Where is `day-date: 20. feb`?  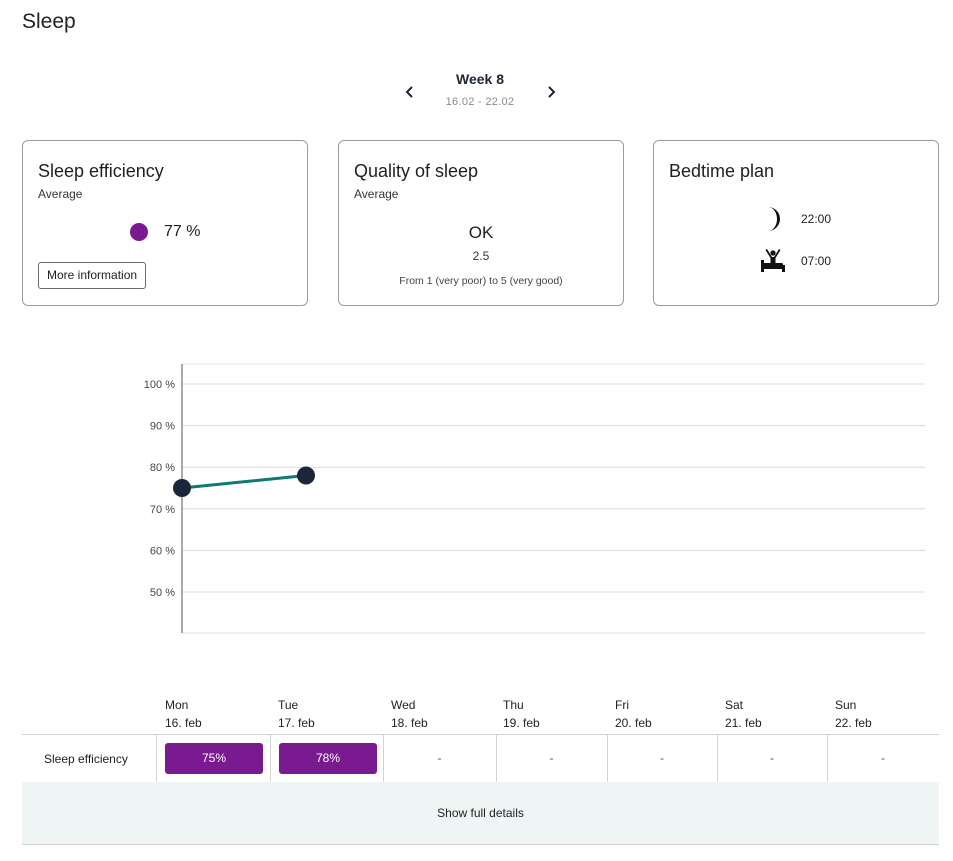
day-date: 20. feb is located at coordinates (633, 723).